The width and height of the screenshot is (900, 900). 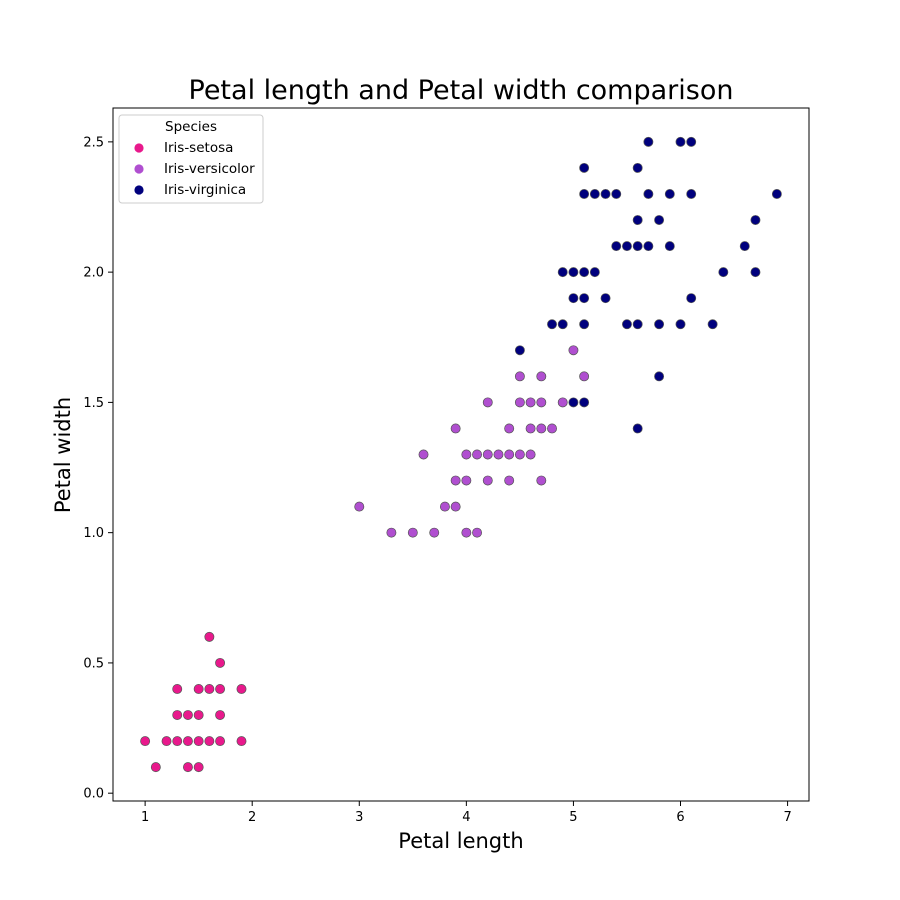 I want to click on x-tick-label: 3, so click(x=359, y=817).